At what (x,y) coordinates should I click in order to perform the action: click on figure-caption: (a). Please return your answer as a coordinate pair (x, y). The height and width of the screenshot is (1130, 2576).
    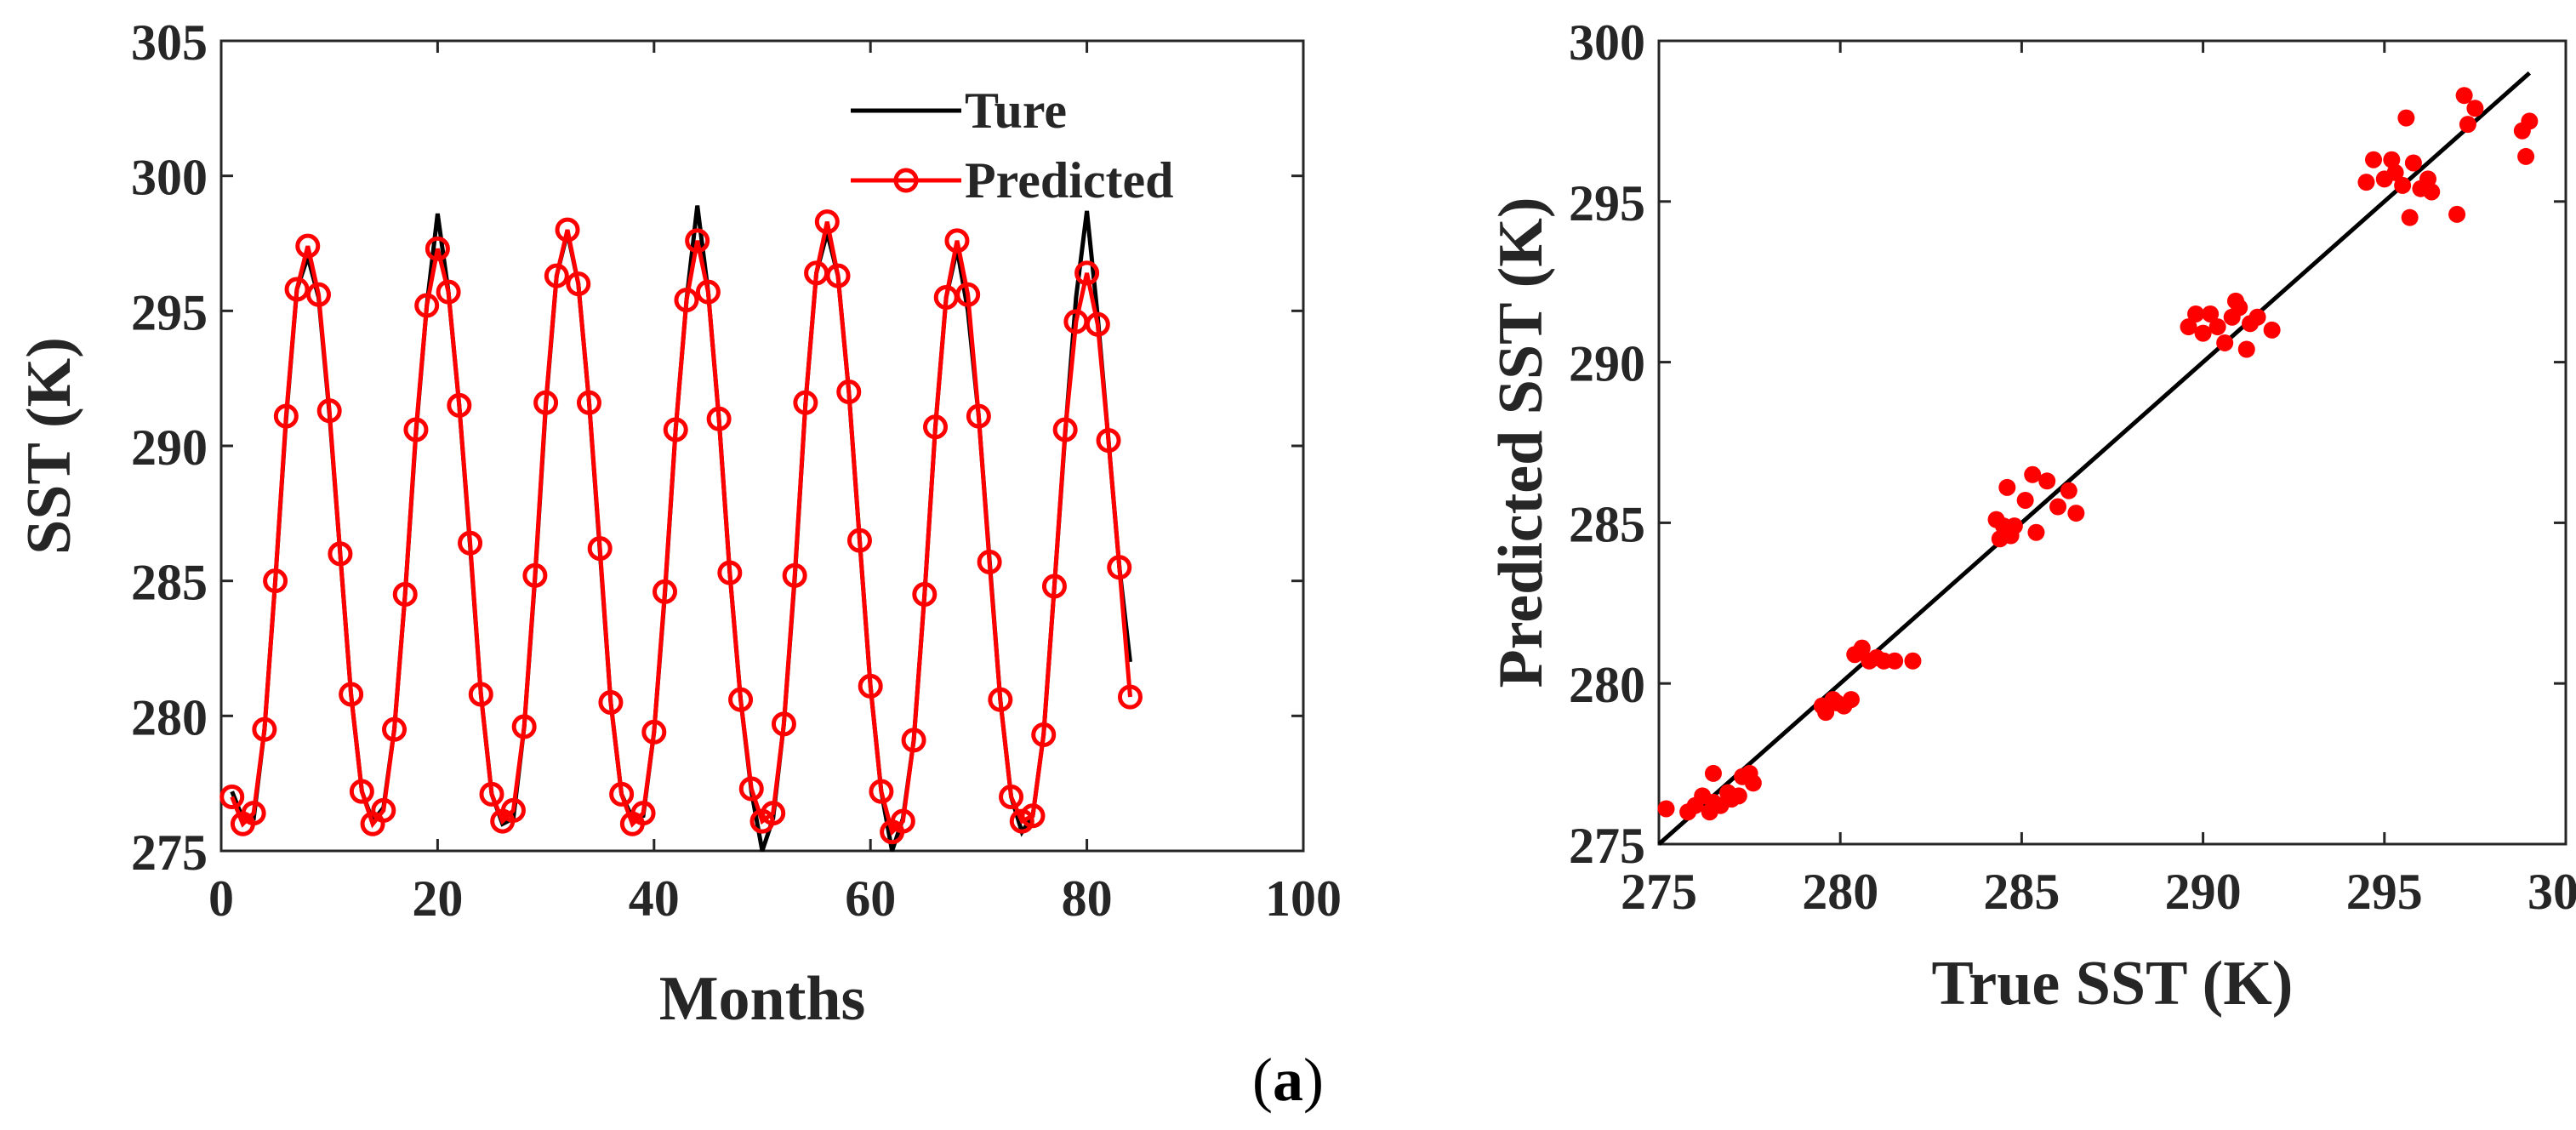
    Looking at the image, I should click on (1288, 1081).